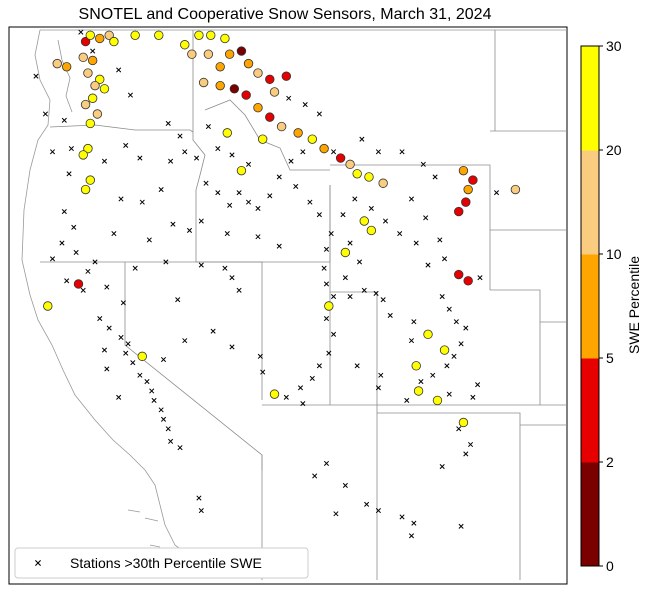 The height and width of the screenshot is (597, 650). What do you see at coordinates (614, 150) in the screenshot?
I see `colorbar-tick-label: 20` at bounding box center [614, 150].